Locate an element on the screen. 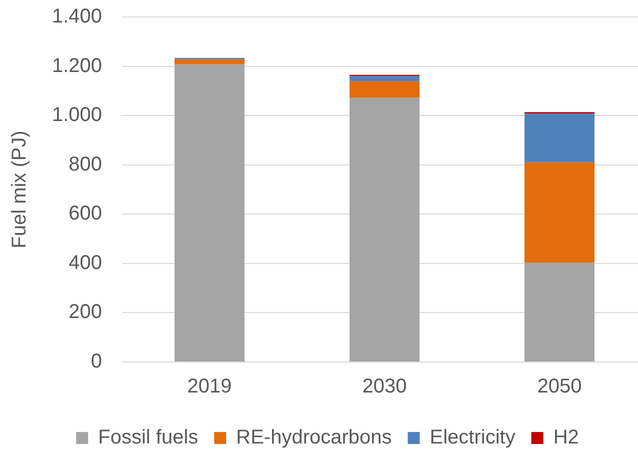  y-tick-label: 600 is located at coordinates (85, 213).